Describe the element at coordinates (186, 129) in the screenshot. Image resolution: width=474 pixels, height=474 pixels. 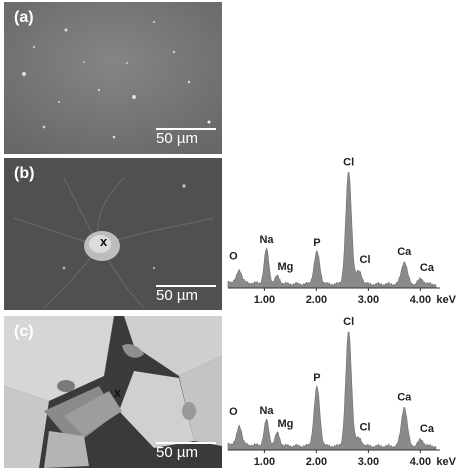
I see `scale-bar-a` at that location.